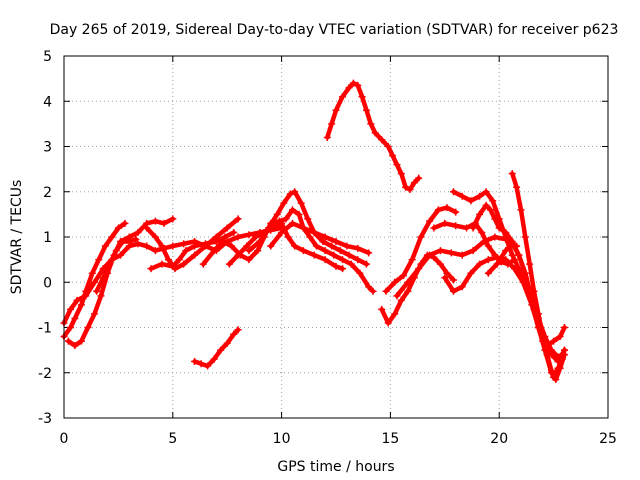 The height and width of the screenshot is (480, 640). What do you see at coordinates (45, 238) in the screenshot?
I see `y-tick-labels: -3 -2 -1 0 1 2 3 4 5` at bounding box center [45, 238].